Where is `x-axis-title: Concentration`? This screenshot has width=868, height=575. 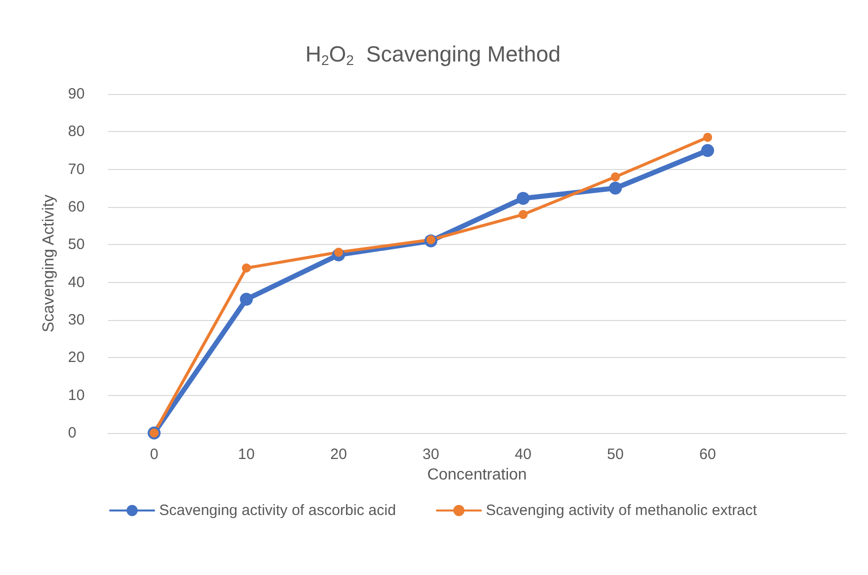 x-axis-title: Concentration is located at coordinates (477, 475).